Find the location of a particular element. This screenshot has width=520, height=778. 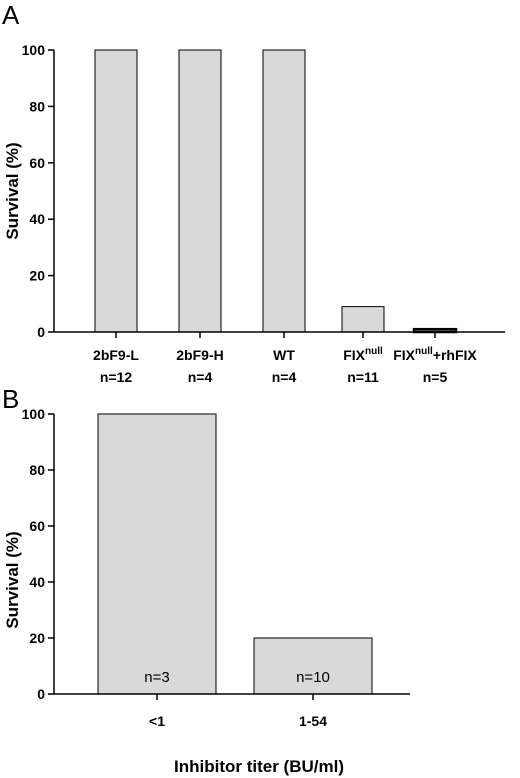

panel-b-y-tick-label-2: 40 is located at coordinates (37, 582).